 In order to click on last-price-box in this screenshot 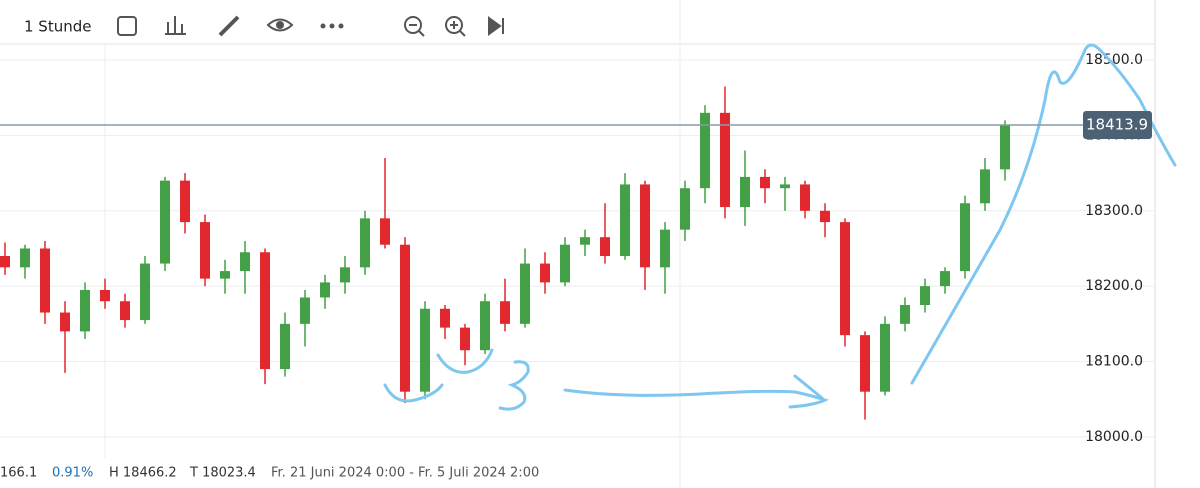, I will do `click(1117, 124)`.